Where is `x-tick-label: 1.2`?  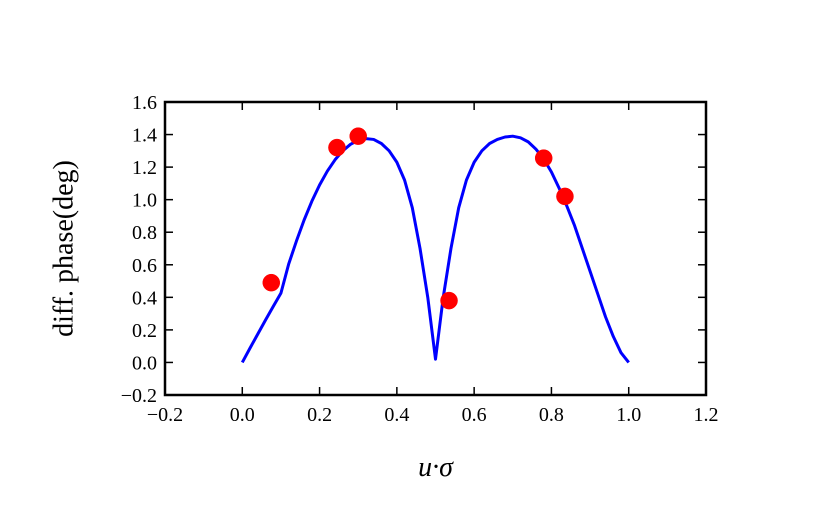 x-tick-label: 1.2 is located at coordinates (706, 415).